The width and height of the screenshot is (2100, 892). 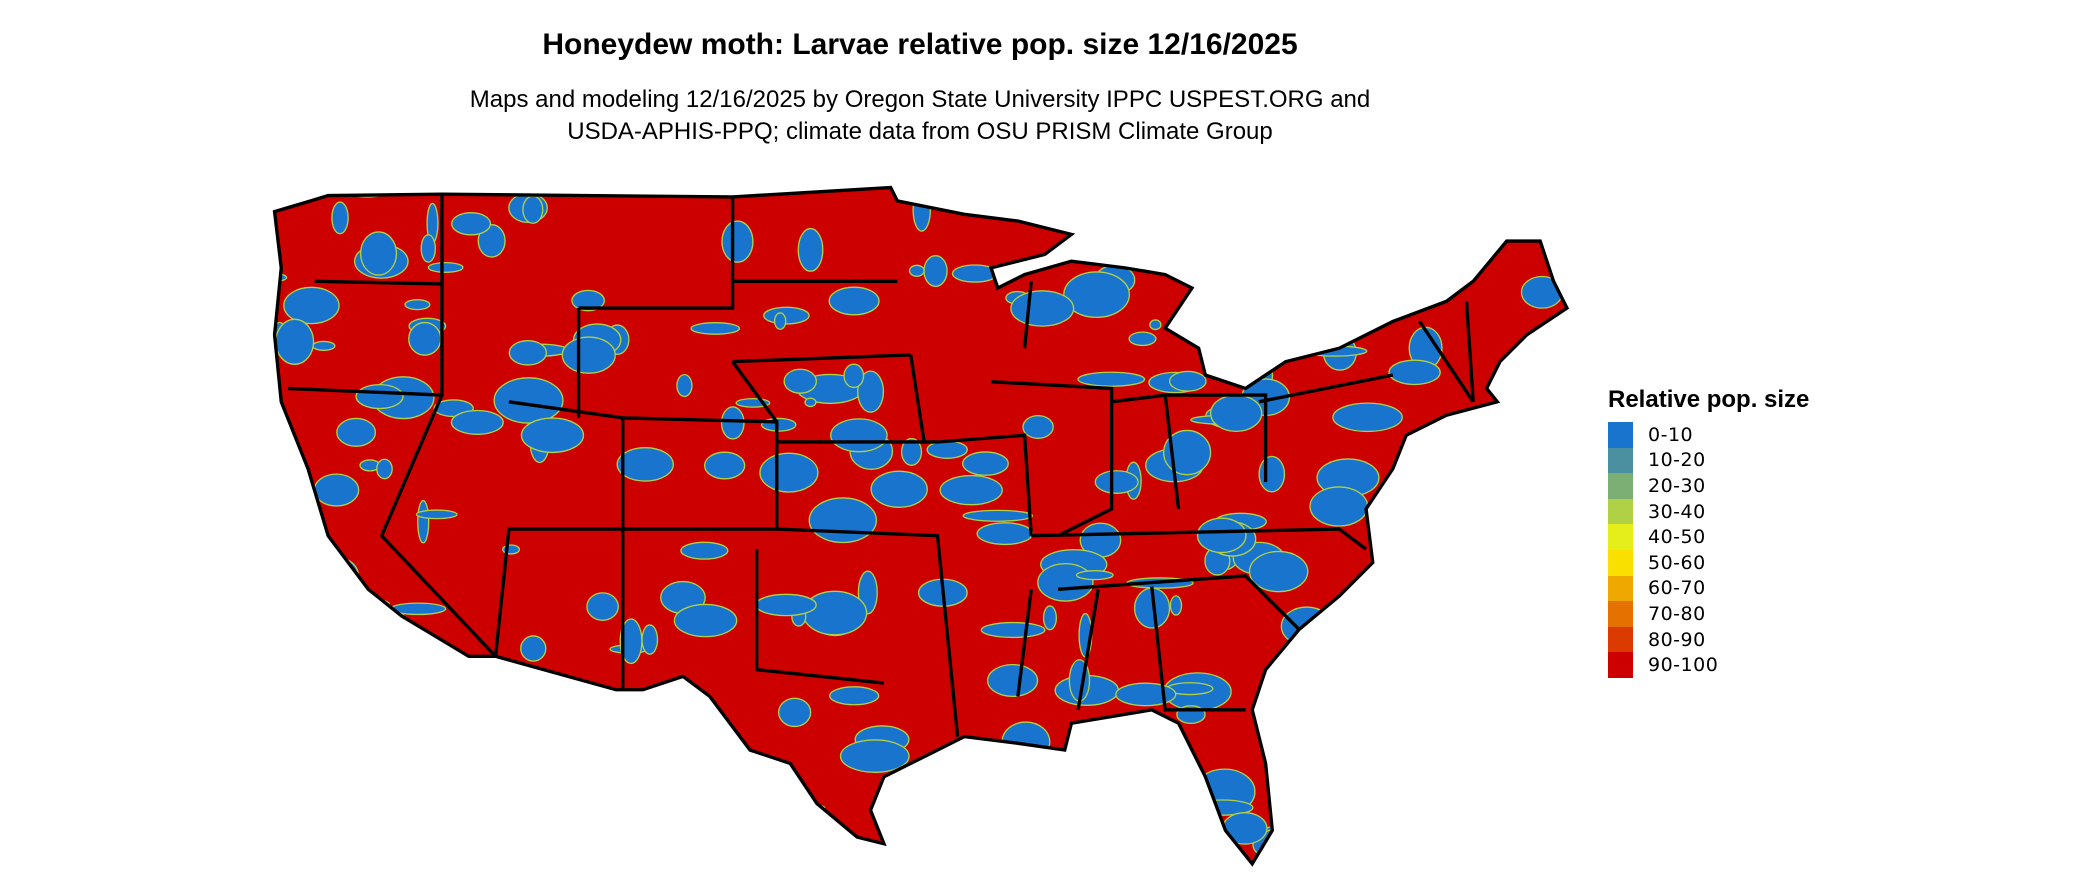 I want to click on legend-label: 70-80, so click(x=1677, y=613).